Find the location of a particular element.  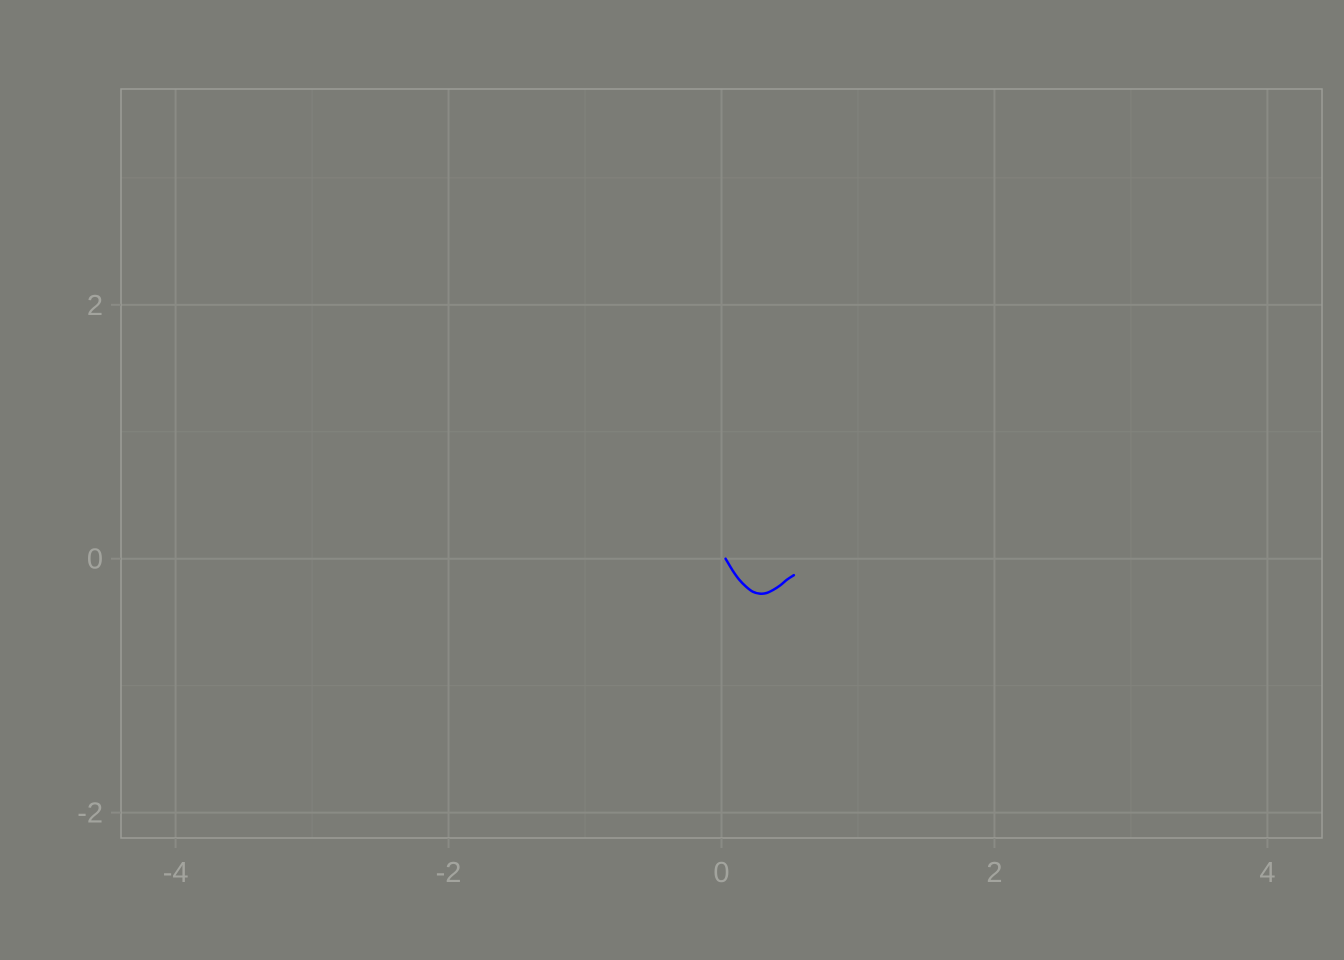

y-axis: -2 0 2 is located at coordinates (99, 560).